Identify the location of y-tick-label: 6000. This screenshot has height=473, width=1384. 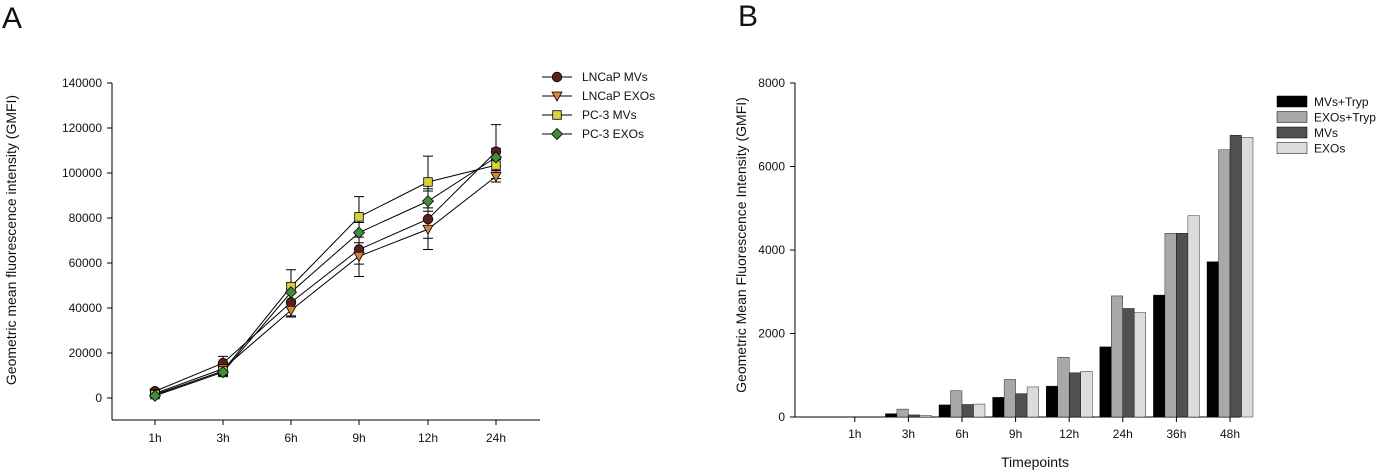
(771, 167).